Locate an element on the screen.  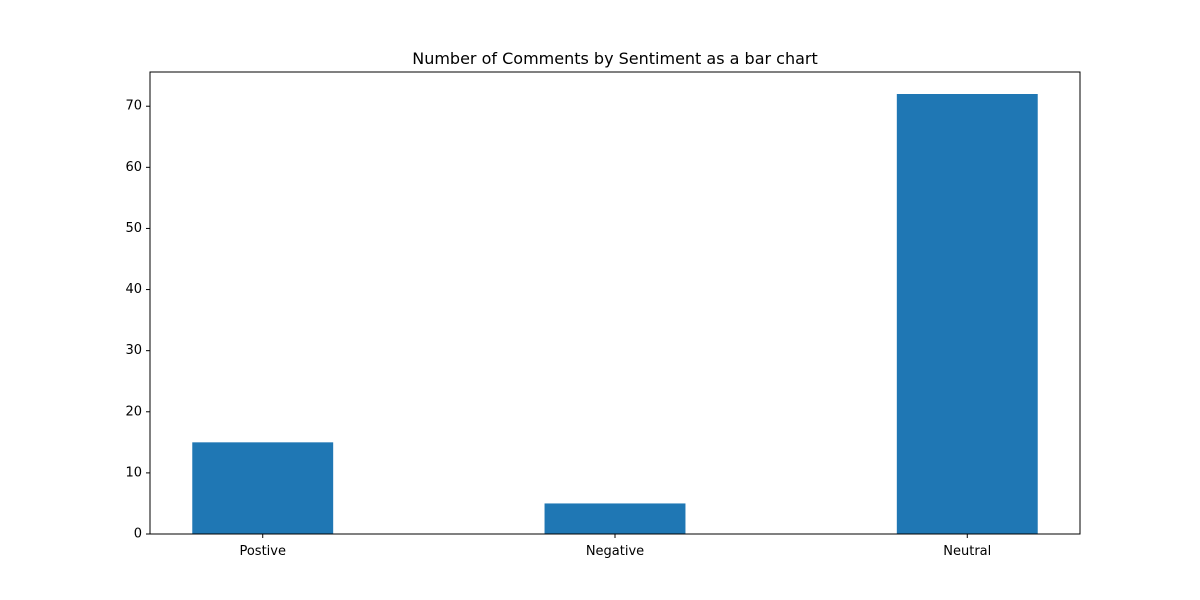
x-tick-label-postive: Postive is located at coordinates (262, 551).